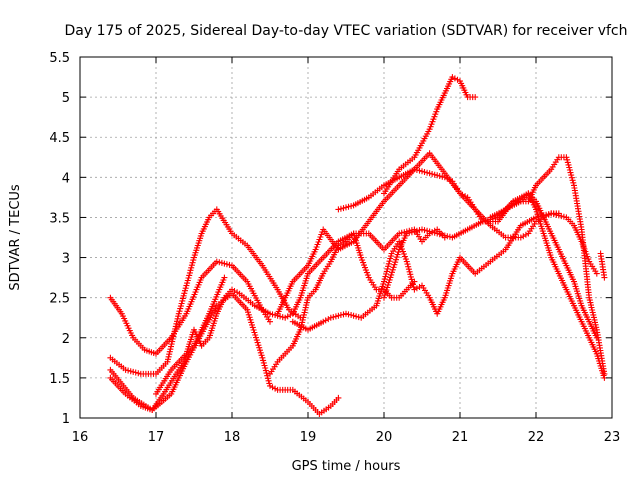  Describe the element at coordinates (80, 437) in the screenshot. I see `x-tick-label: 16` at that location.